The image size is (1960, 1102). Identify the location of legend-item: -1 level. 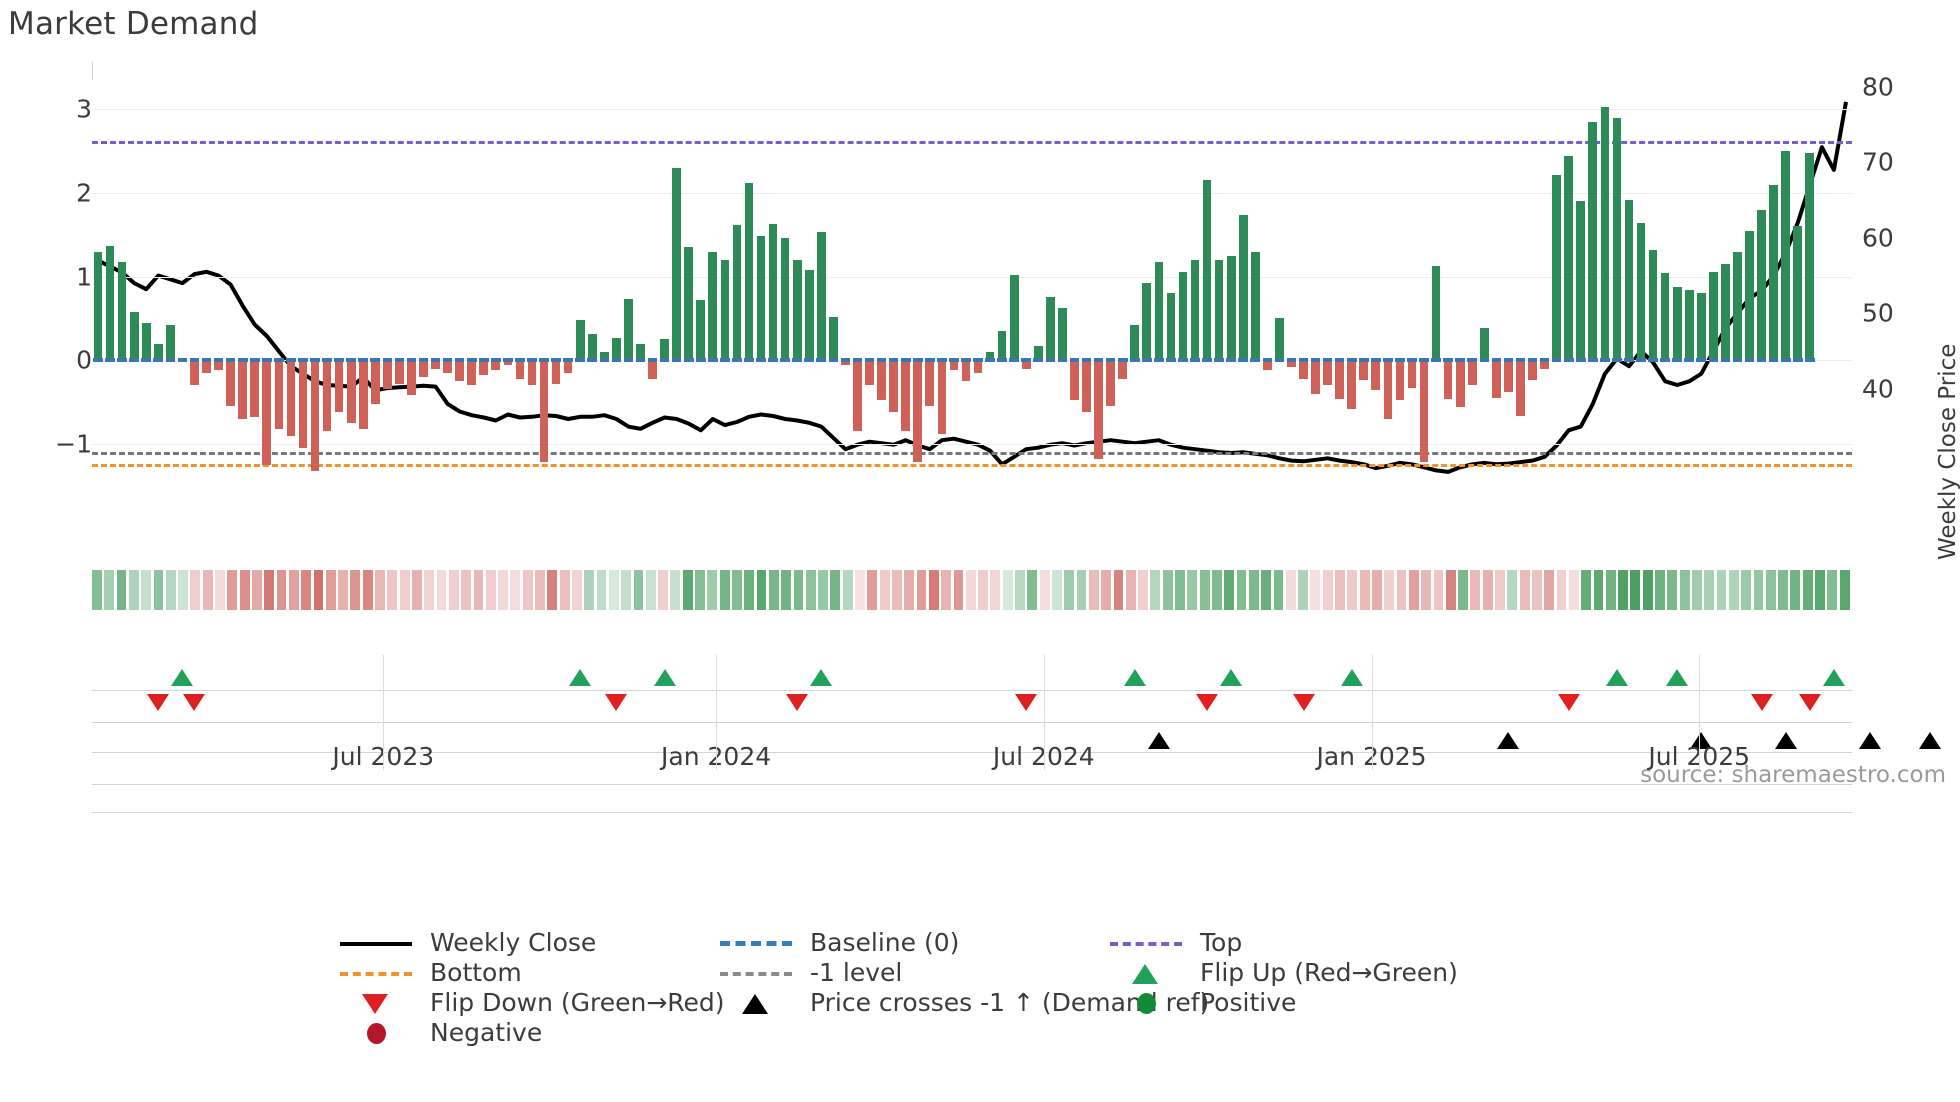
(811, 972).